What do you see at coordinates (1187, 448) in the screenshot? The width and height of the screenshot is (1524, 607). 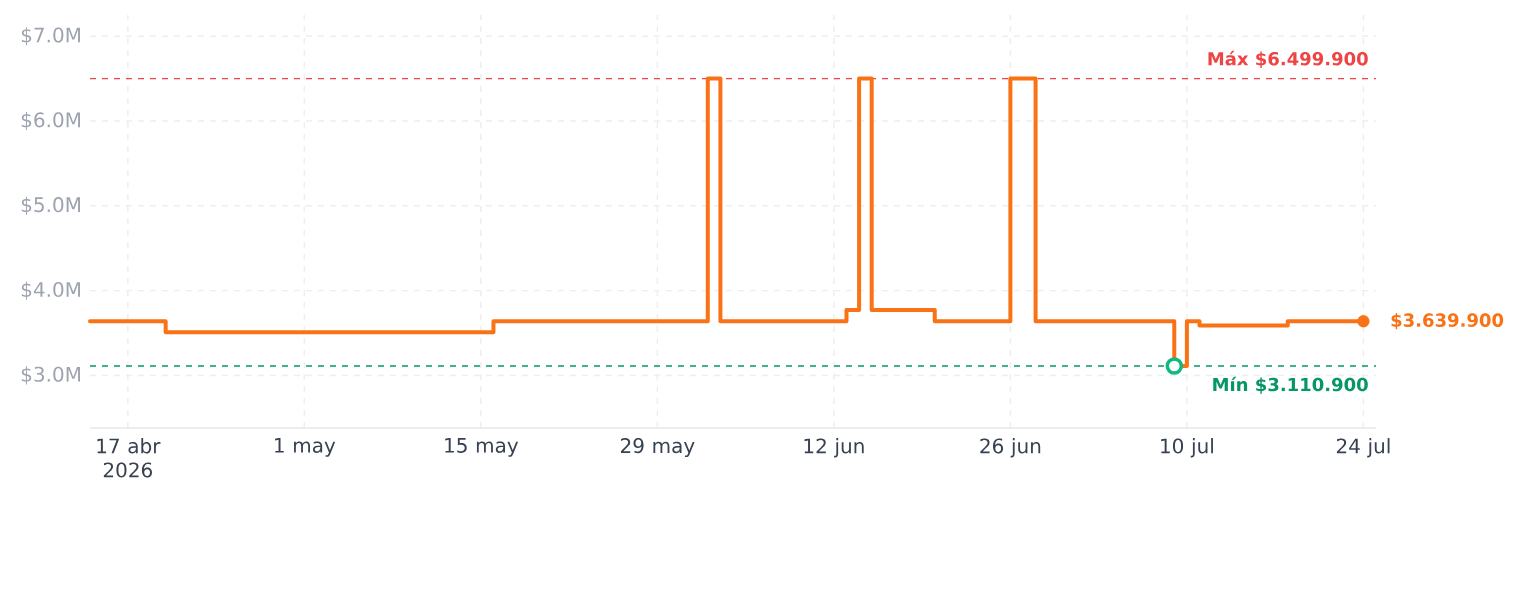 I see `x-tick-label: 10 jul` at bounding box center [1187, 448].